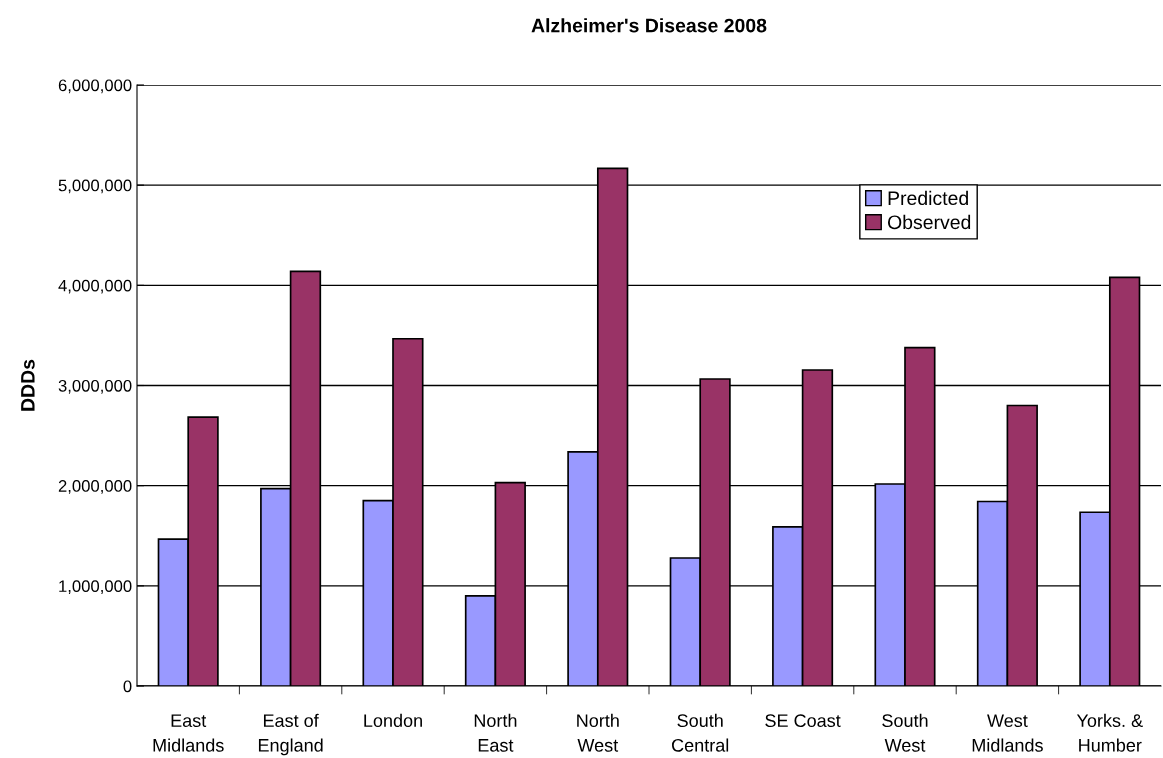  I want to click on x-tick-label: East of England, so click(290, 734).